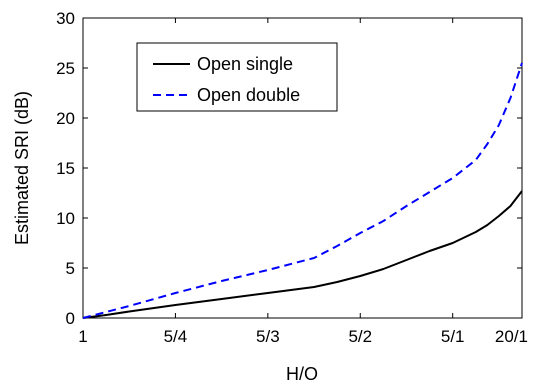 The height and width of the screenshot is (389, 544). What do you see at coordinates (65, 68) in the screenshot?
I see `y-tick-label: 25` at bounding box center [65, 68].